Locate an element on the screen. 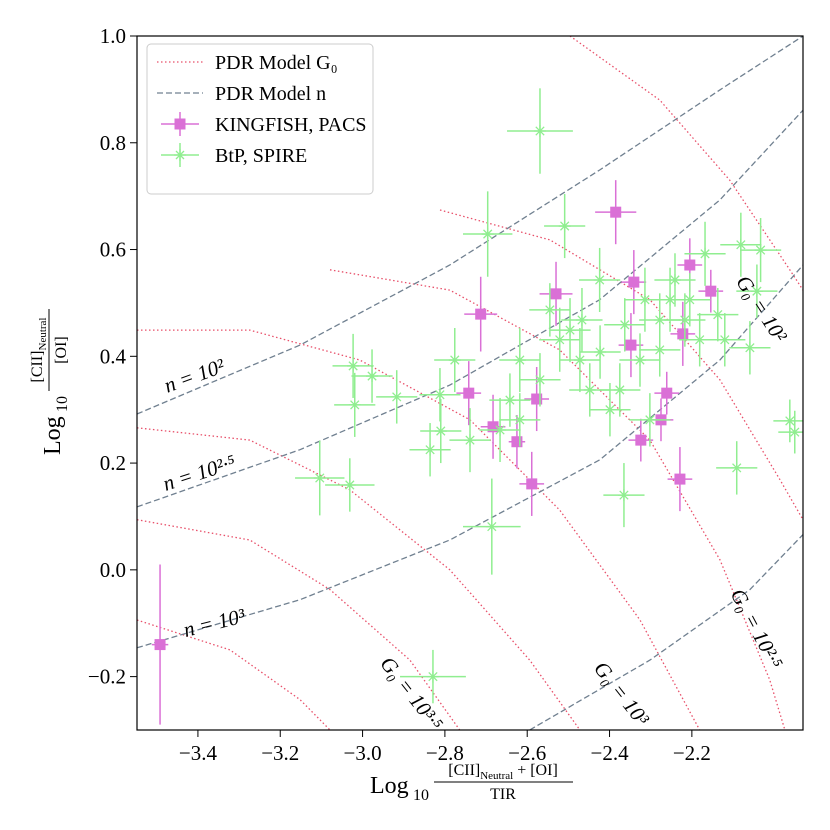 This screenshot has width=830, height=830. y-label-num: [CII] is located at coordinates (37, 367).